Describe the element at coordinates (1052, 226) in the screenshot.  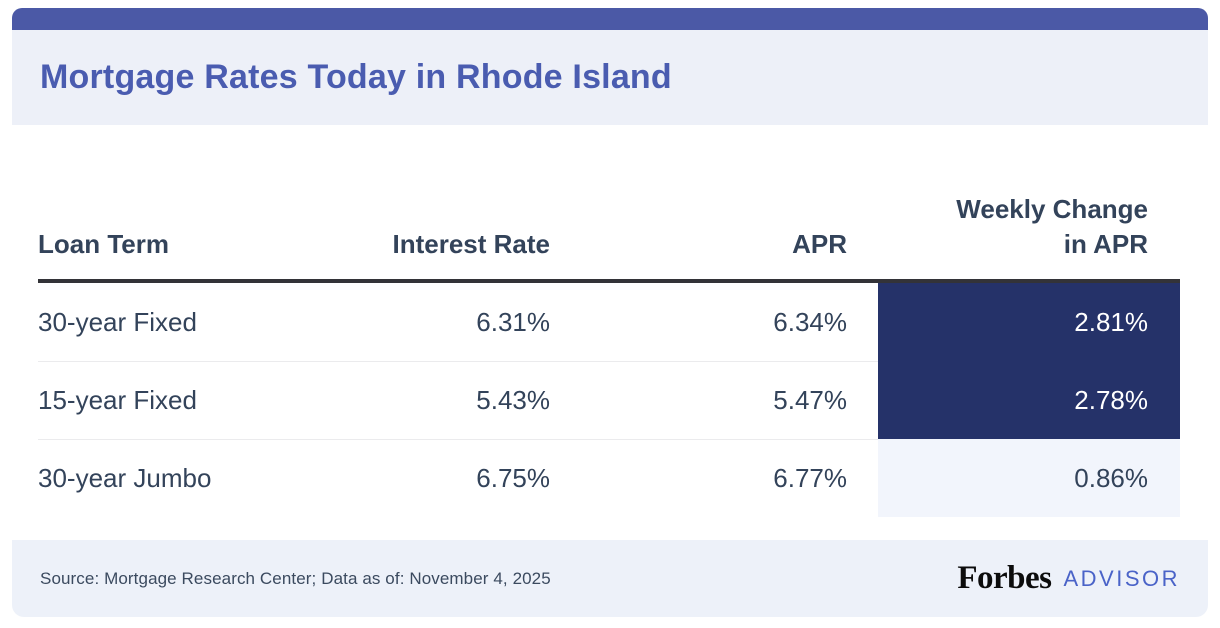
I see `column-header-weekly-change: Weekly Change in APR` at that location.